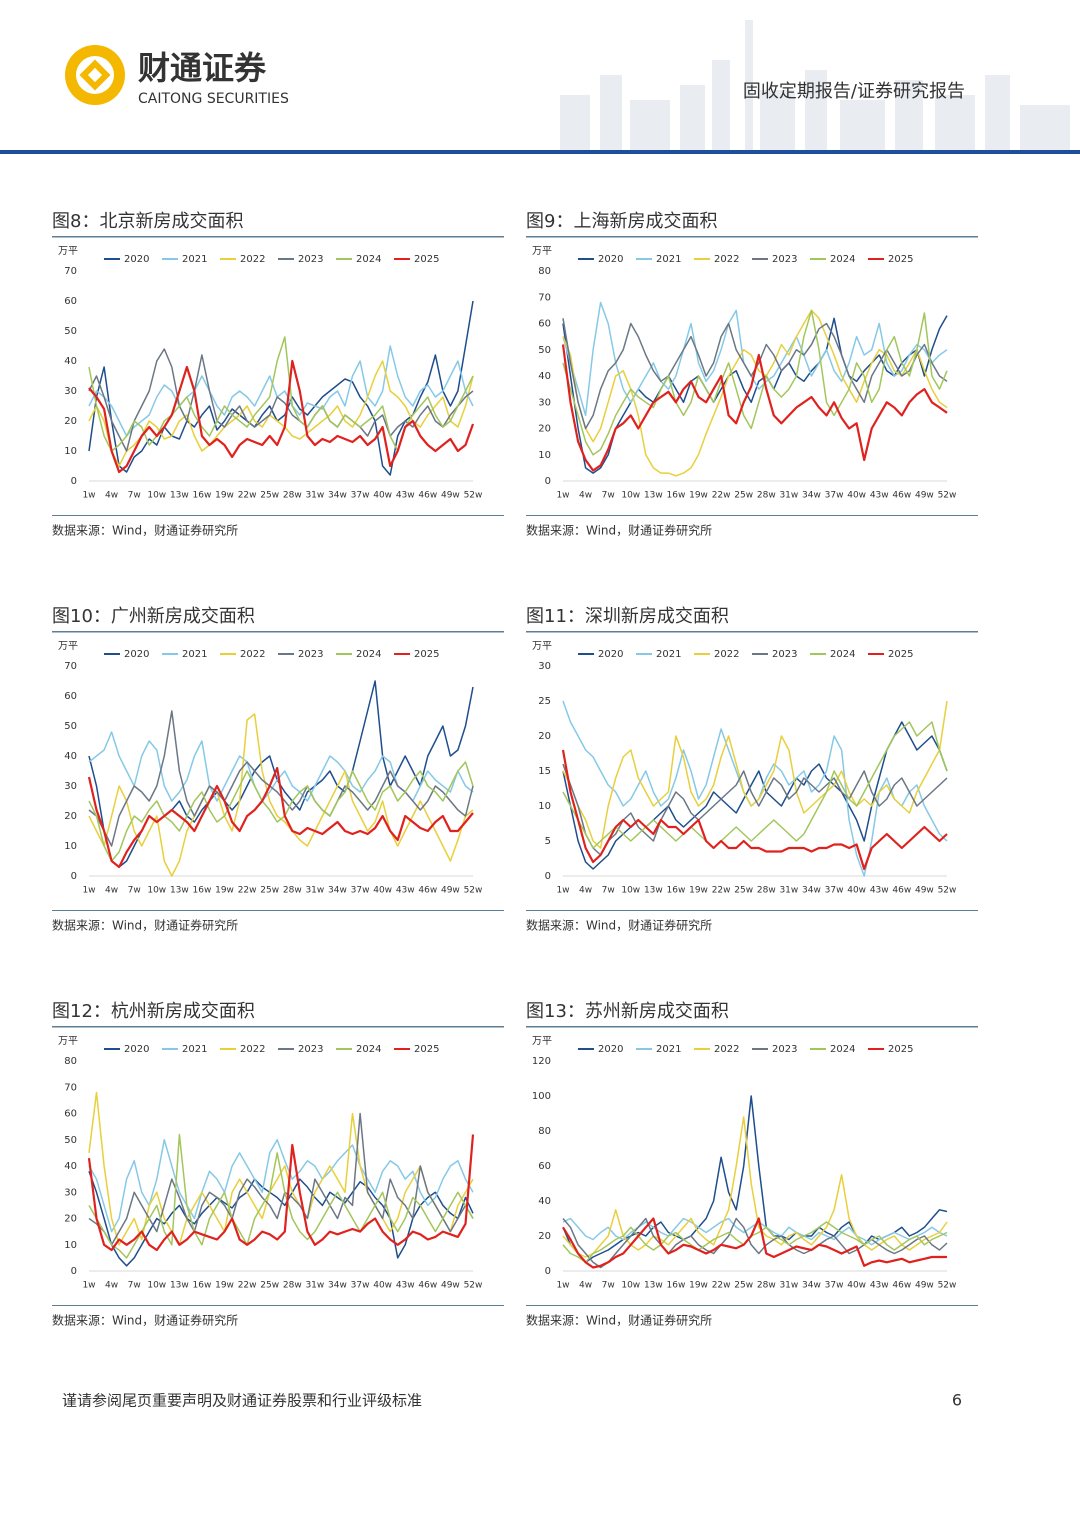  What do you see at coordinates (621, 221) in the screenshot?
I see `chart-title: 图9：上海新房成交面积` at bounding box center [621, 221].